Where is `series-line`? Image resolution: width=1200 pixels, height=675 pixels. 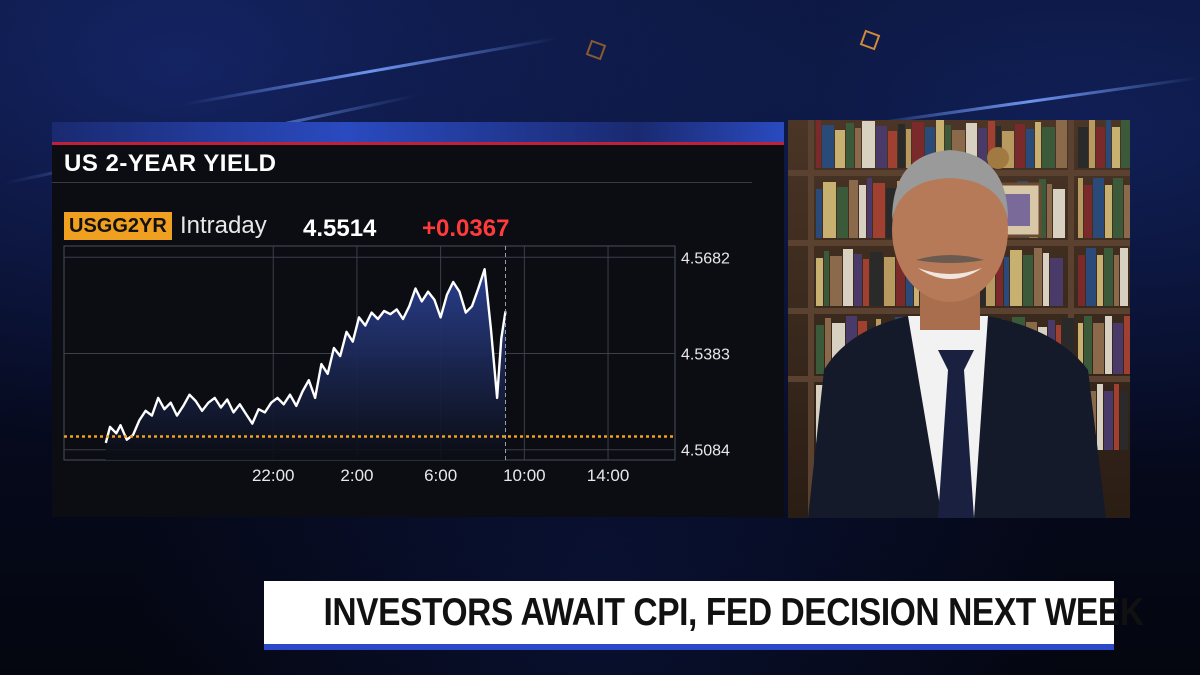 series-line is located at coordinates (305, 356).